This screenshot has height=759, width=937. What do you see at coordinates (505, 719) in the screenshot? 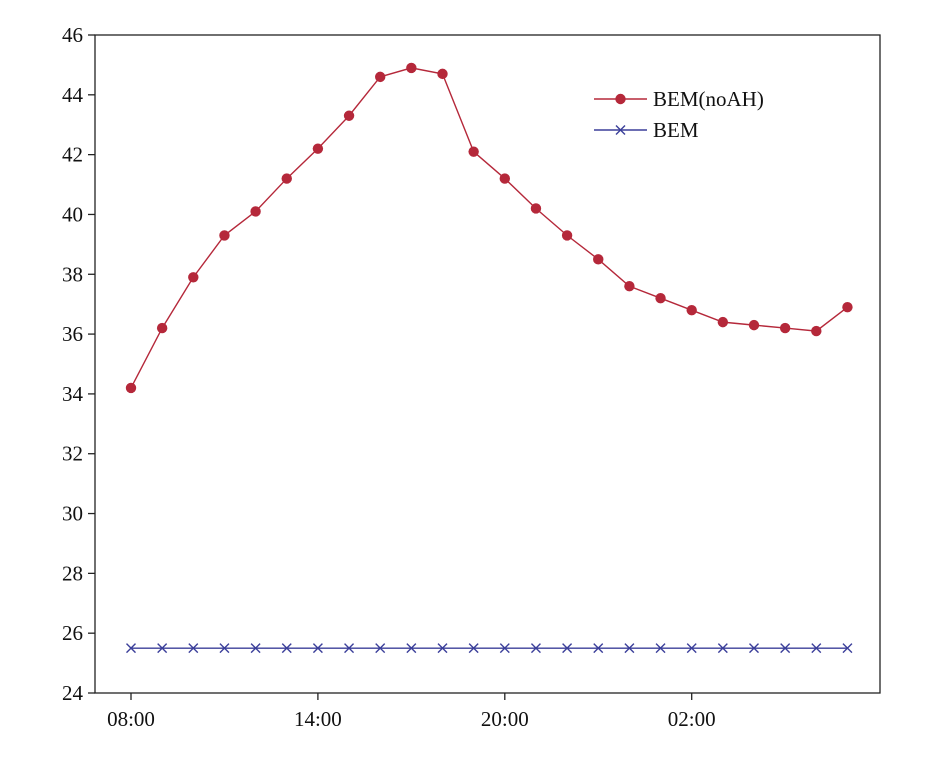
I see `x-tick-label: 20:00` at bounding box center [505, 719].